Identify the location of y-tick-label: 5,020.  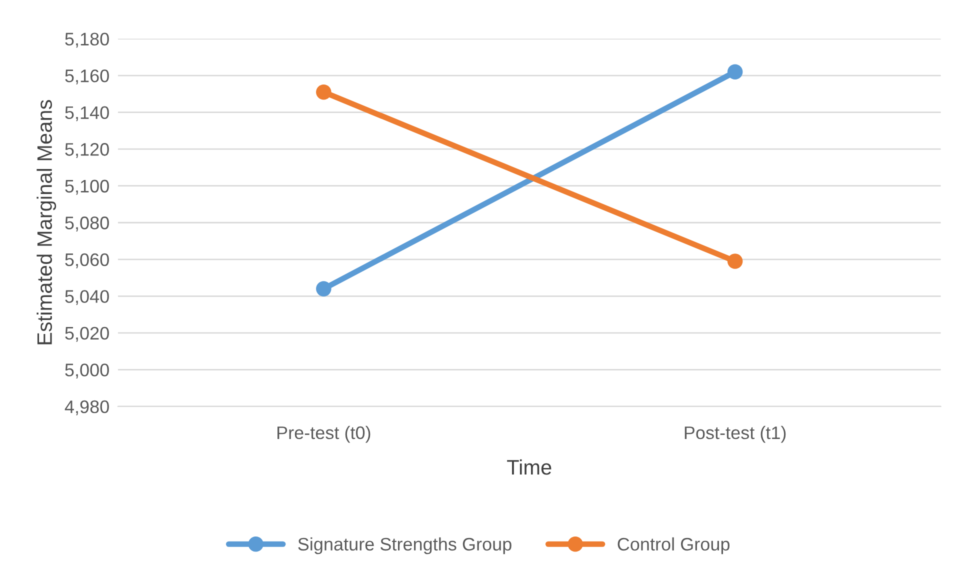
(87, 334).